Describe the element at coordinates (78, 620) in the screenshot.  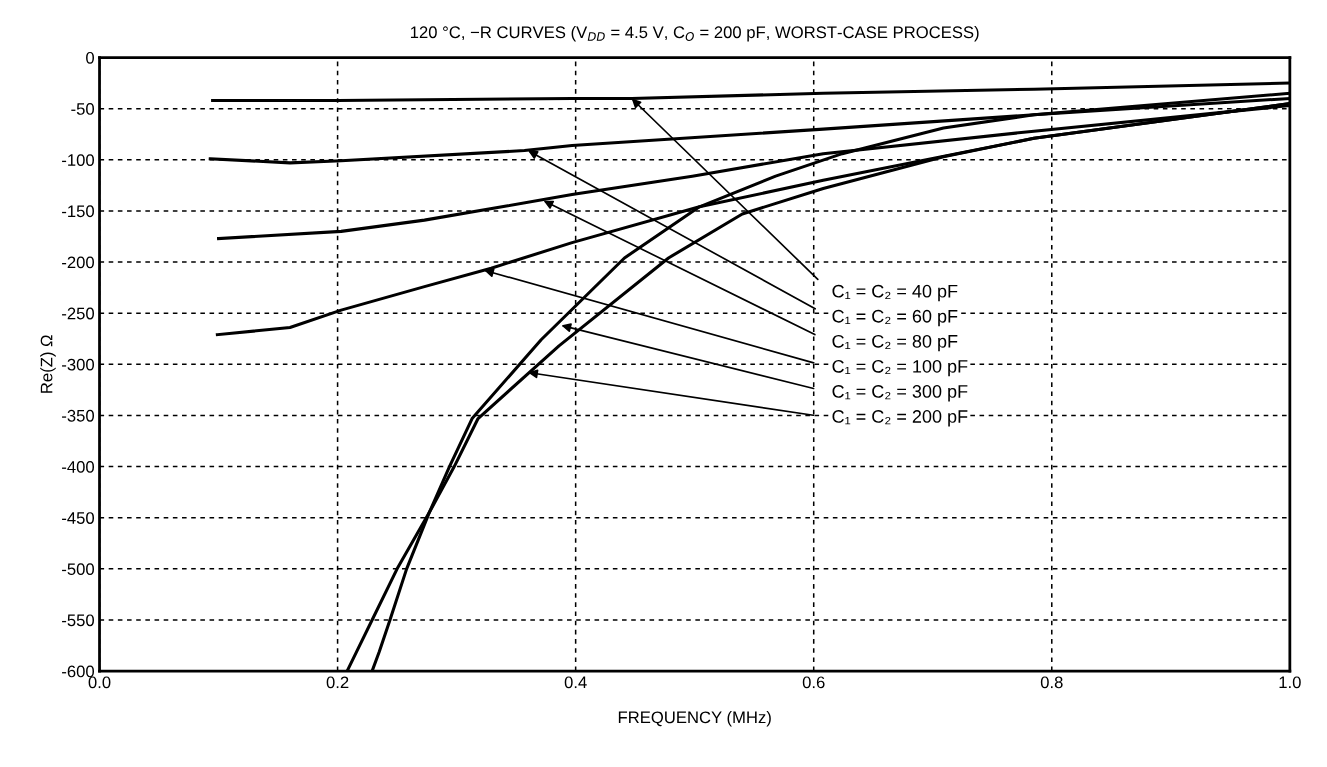
I see `y-tick-label: -550` at that location.